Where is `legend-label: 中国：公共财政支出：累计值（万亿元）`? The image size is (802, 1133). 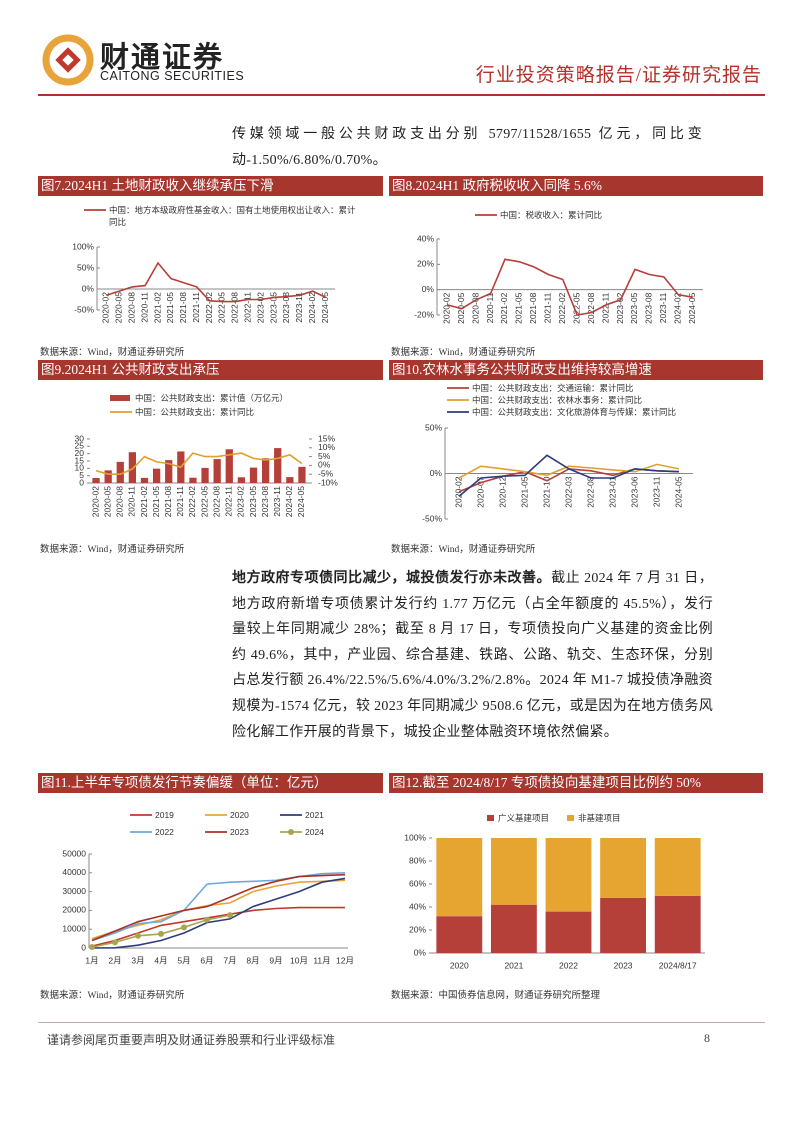 legend-label: 中国：公共财政支出：累计值（万亿元） is located at coordinates (212, 398).